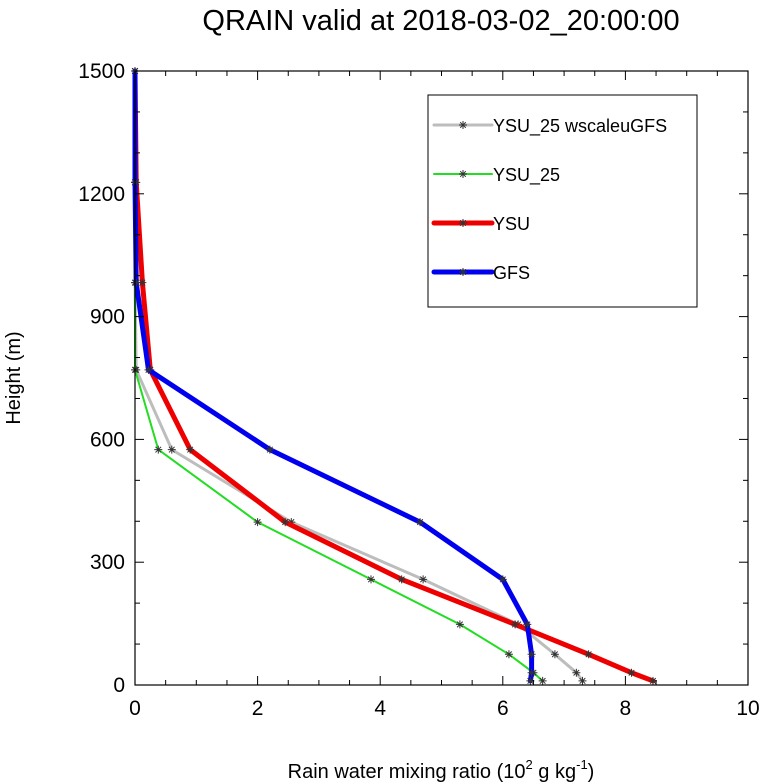 Image resolution: width=766 pixels, height=784 pixels. Describe the element at coordinates (101, 71) in the screenshot. I see `y-tick-label-5: 1500` at that location.